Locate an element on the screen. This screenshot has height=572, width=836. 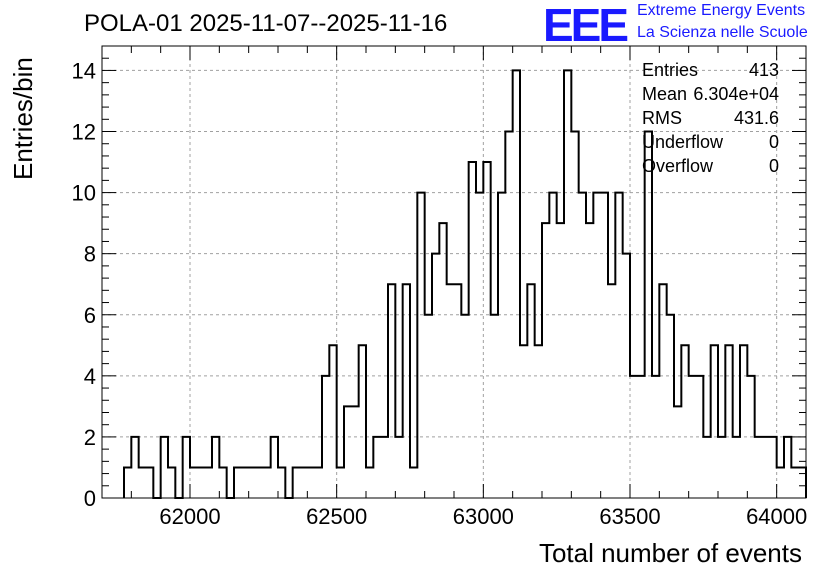
stat-label: Overflow is located at coordinates (678, 166).